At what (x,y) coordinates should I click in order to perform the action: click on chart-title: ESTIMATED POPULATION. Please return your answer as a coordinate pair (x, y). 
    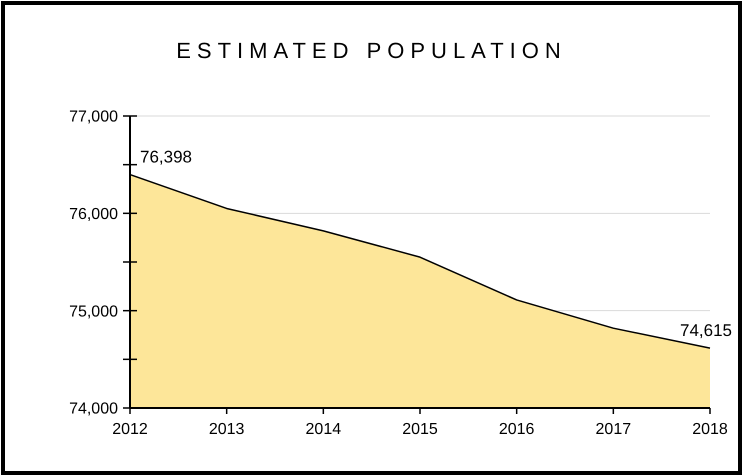
    Looking at the image, I should click on (371, 50).